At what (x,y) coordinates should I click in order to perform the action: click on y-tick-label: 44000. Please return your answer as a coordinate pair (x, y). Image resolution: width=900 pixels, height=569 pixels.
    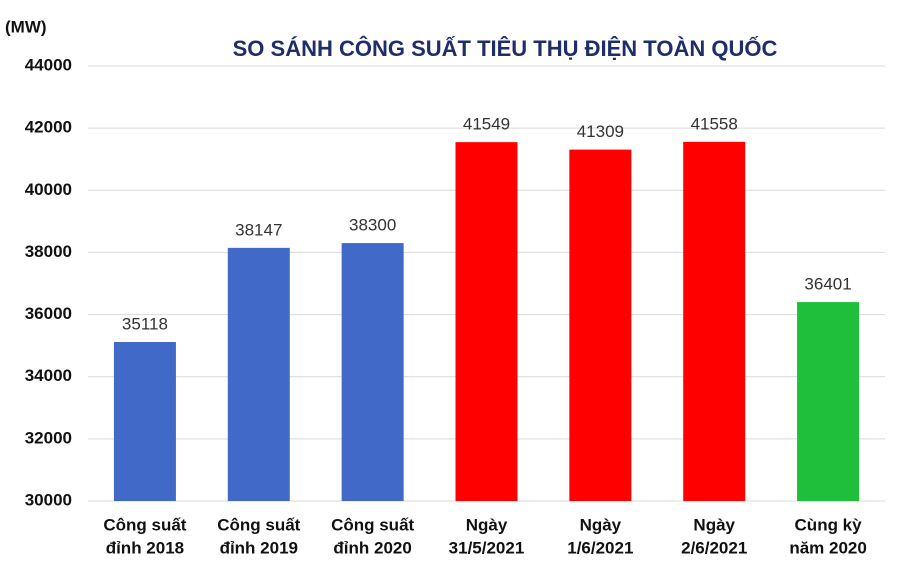
    Looking at the image, I should click on (48, 64).